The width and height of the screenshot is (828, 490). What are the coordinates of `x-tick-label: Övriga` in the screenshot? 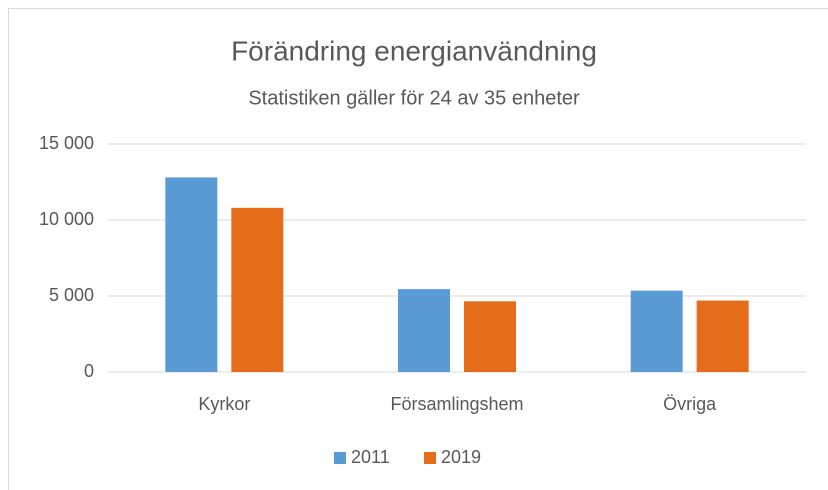 It's located at (690, 404).